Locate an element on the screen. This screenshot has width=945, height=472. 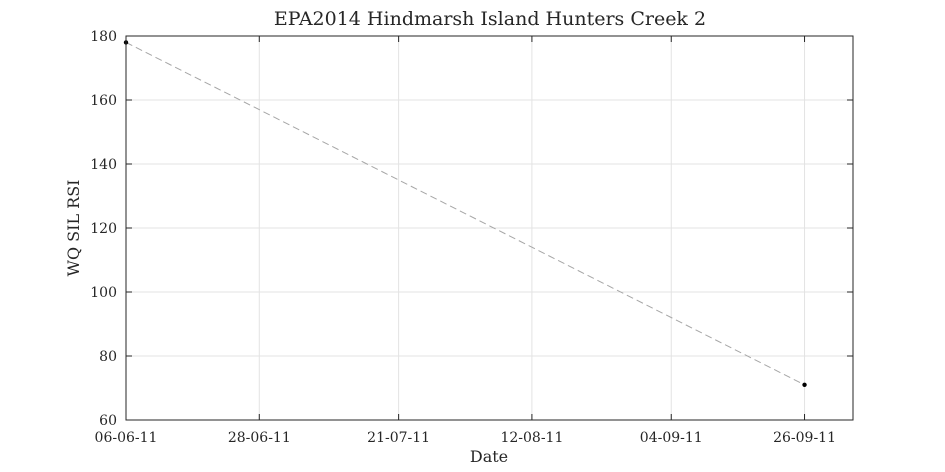
x-axis-label: Date is located at coordinates (489, 456).